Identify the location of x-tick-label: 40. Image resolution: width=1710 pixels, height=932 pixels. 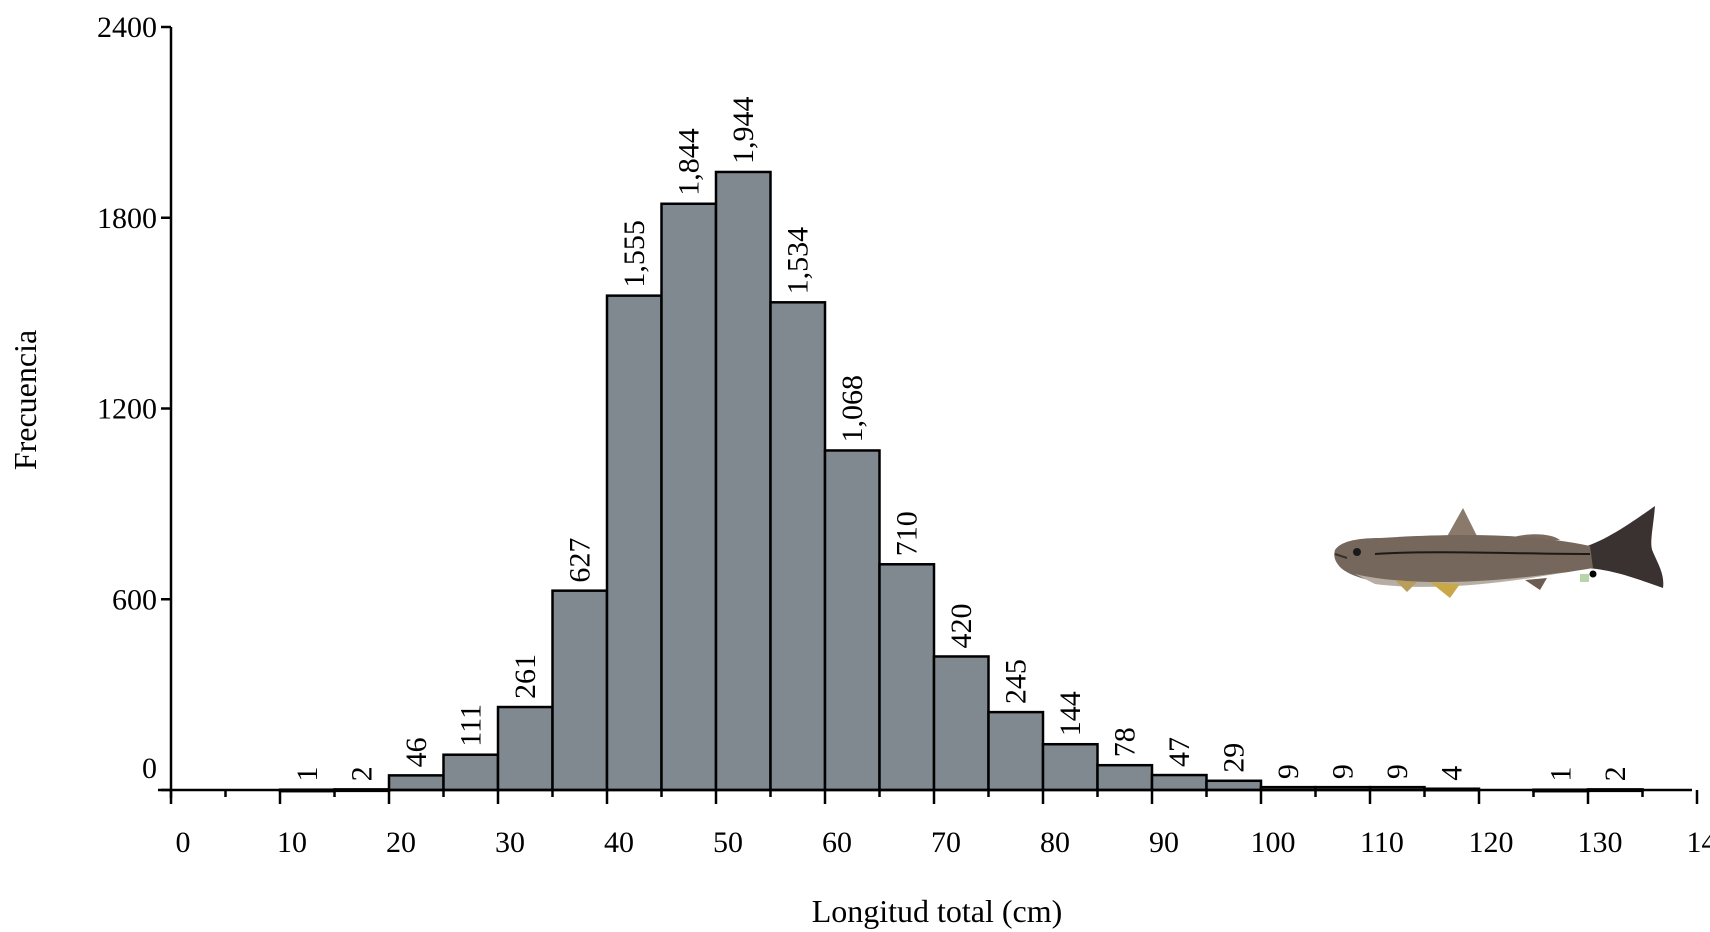
(619, 842).